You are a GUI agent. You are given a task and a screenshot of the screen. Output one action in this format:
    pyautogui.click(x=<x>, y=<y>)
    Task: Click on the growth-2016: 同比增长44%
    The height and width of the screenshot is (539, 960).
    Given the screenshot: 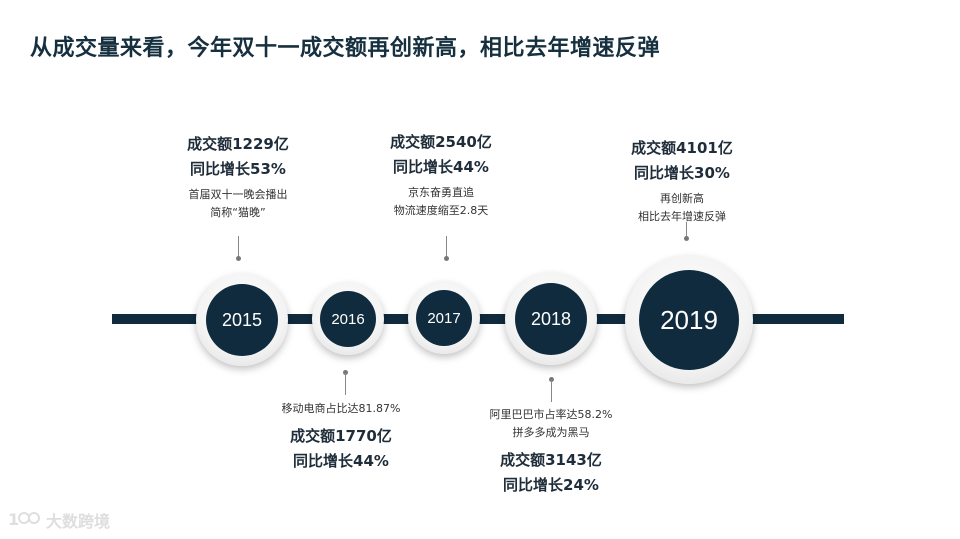 What is the action you would take?
    pyautogui.click(x=341, y=461)
    